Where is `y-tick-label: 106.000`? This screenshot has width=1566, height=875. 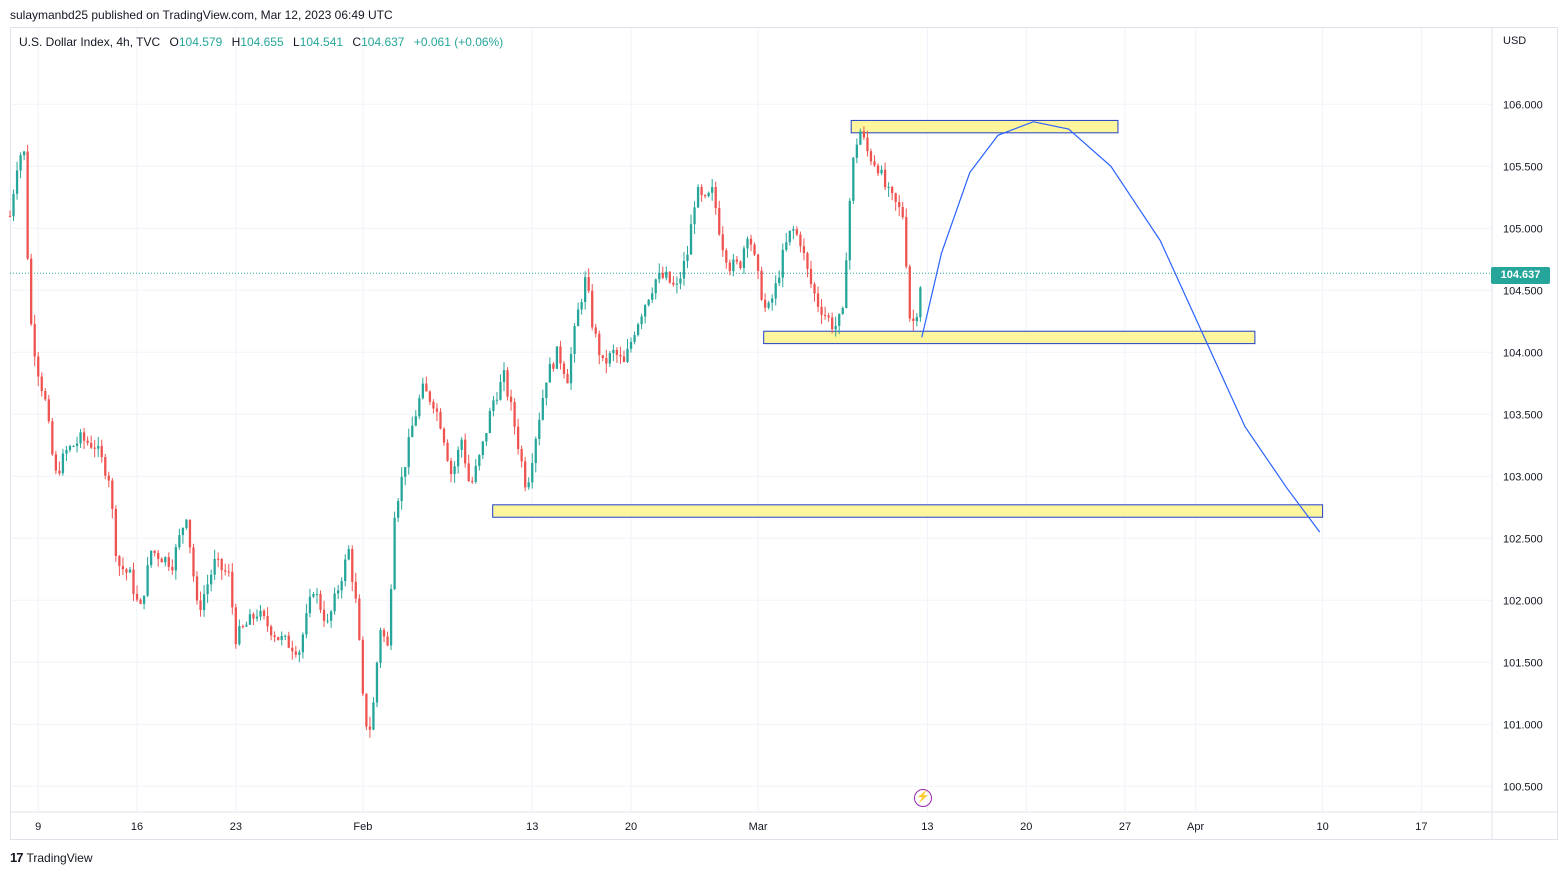
y-tick-label: 106.000 is located at coordinates (1523, 105).